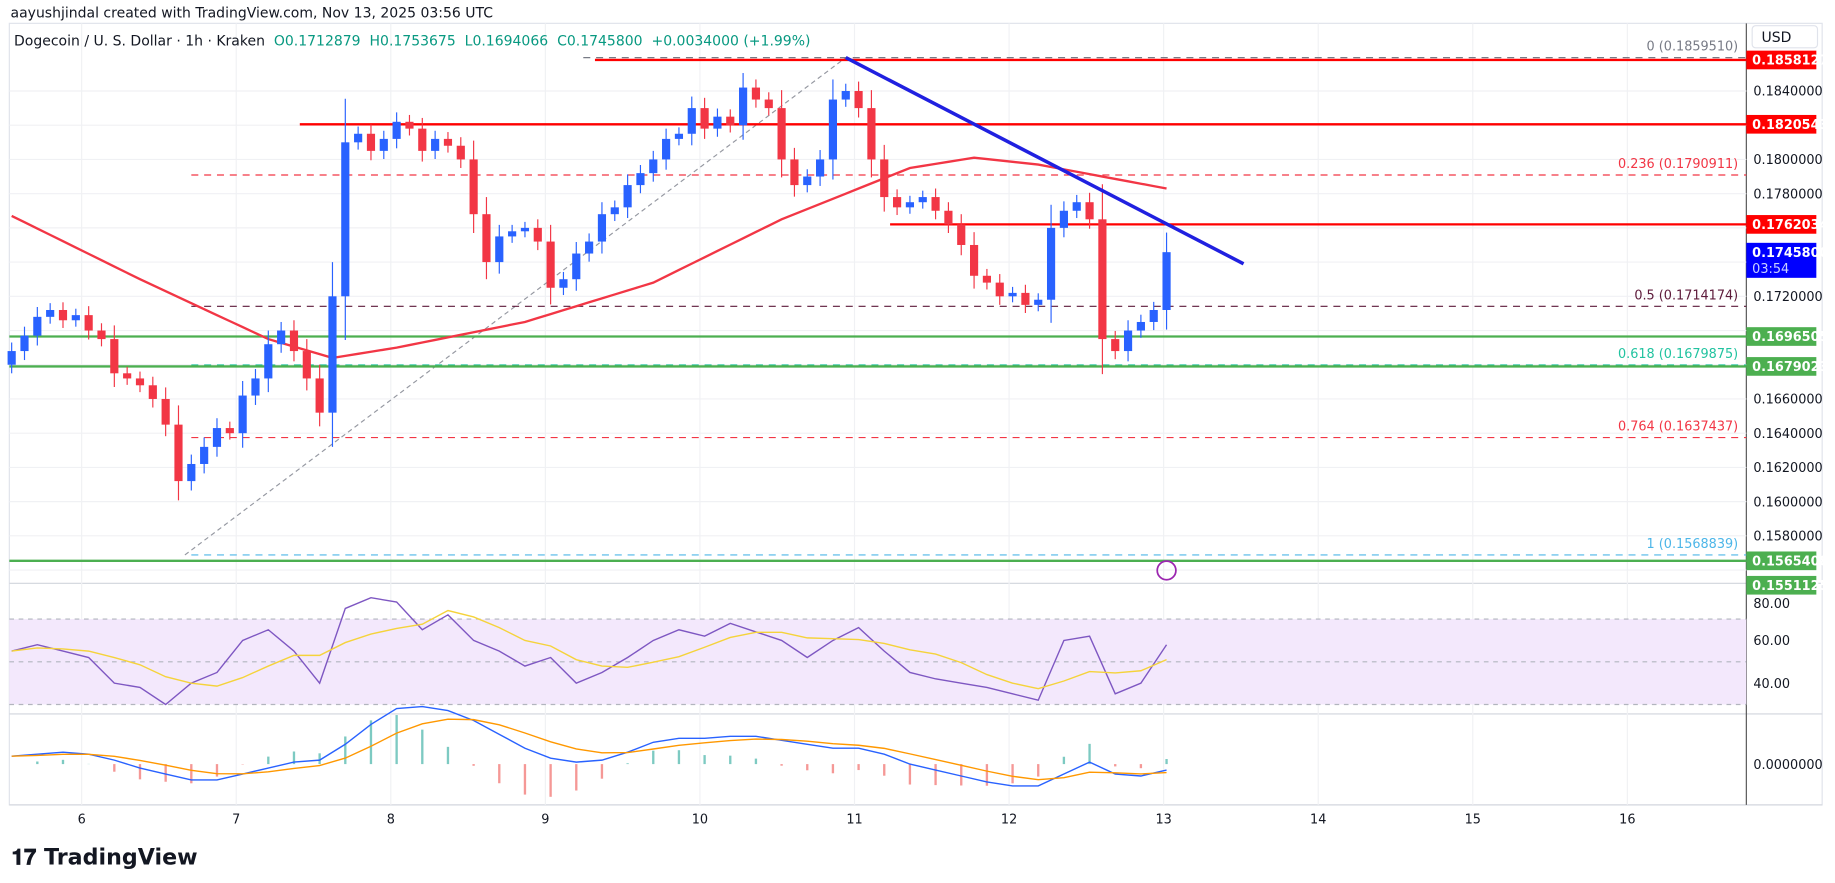 The image size is (1835, 883). What do you see at coordinates (506, 40) in the screenshot?
I see `low-value: L0.1694066` at bounding box center [506, 40].